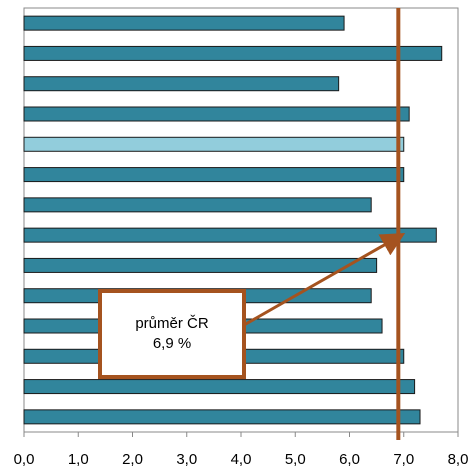 This screenshot has height=474, width=476. Describe the element at coordinates (172, 323) in the screenshot. I see `annotation-label: průměr ČR` at that location.